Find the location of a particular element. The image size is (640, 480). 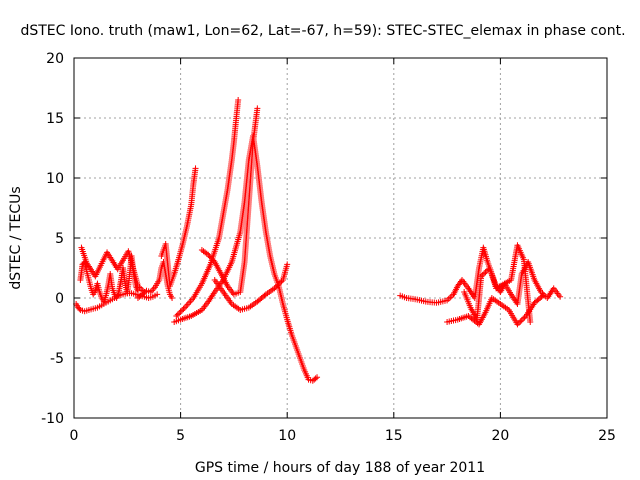

series-arc-c is located at coordinates (178, 227).